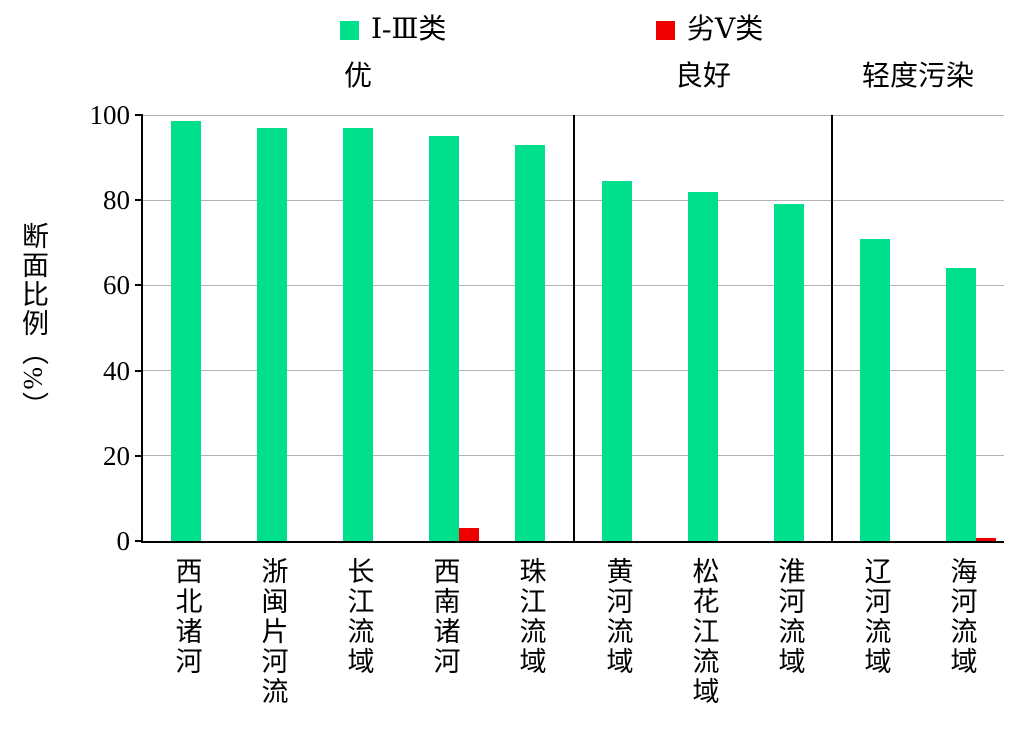  Describe the element at coordinates (186, 617) in the screenshot. I see `x-tick-label-0: 西北诸河` at that location.